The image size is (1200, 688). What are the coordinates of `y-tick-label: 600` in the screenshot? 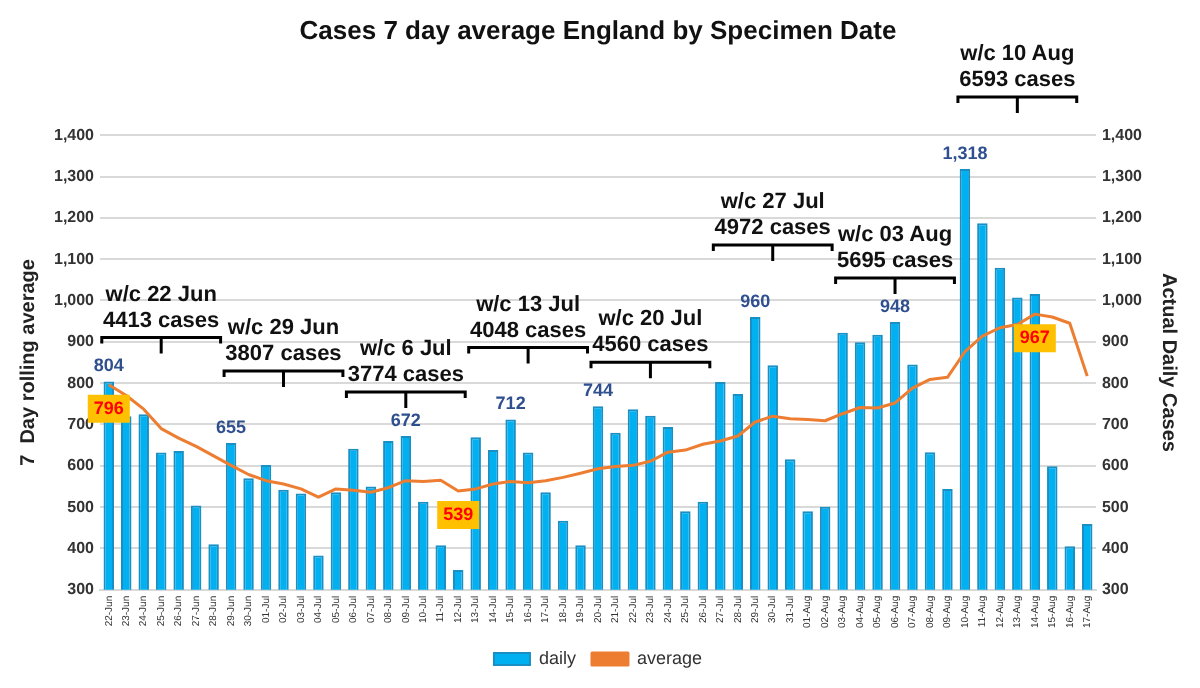 It's located at (81, 465).